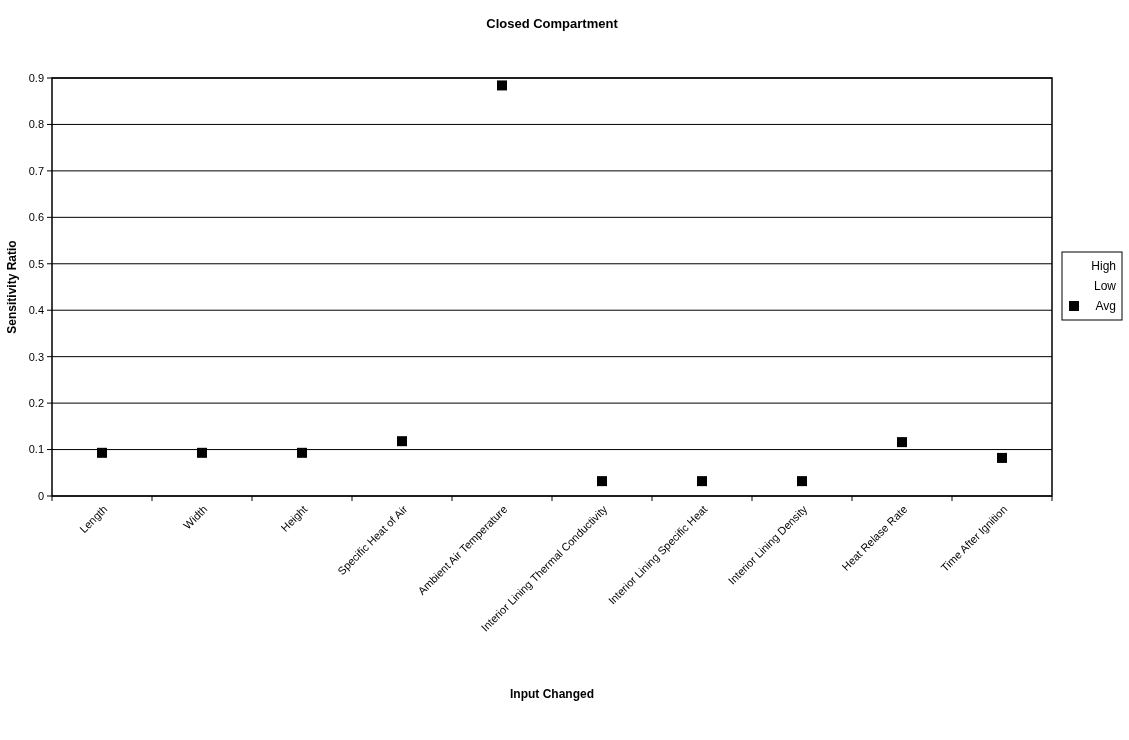 The image size is (1129, 740). Describe the element at coordinates (12, 287) in the screenshot. I see `y-axis-title: Sensitivity Ratio` at that location.